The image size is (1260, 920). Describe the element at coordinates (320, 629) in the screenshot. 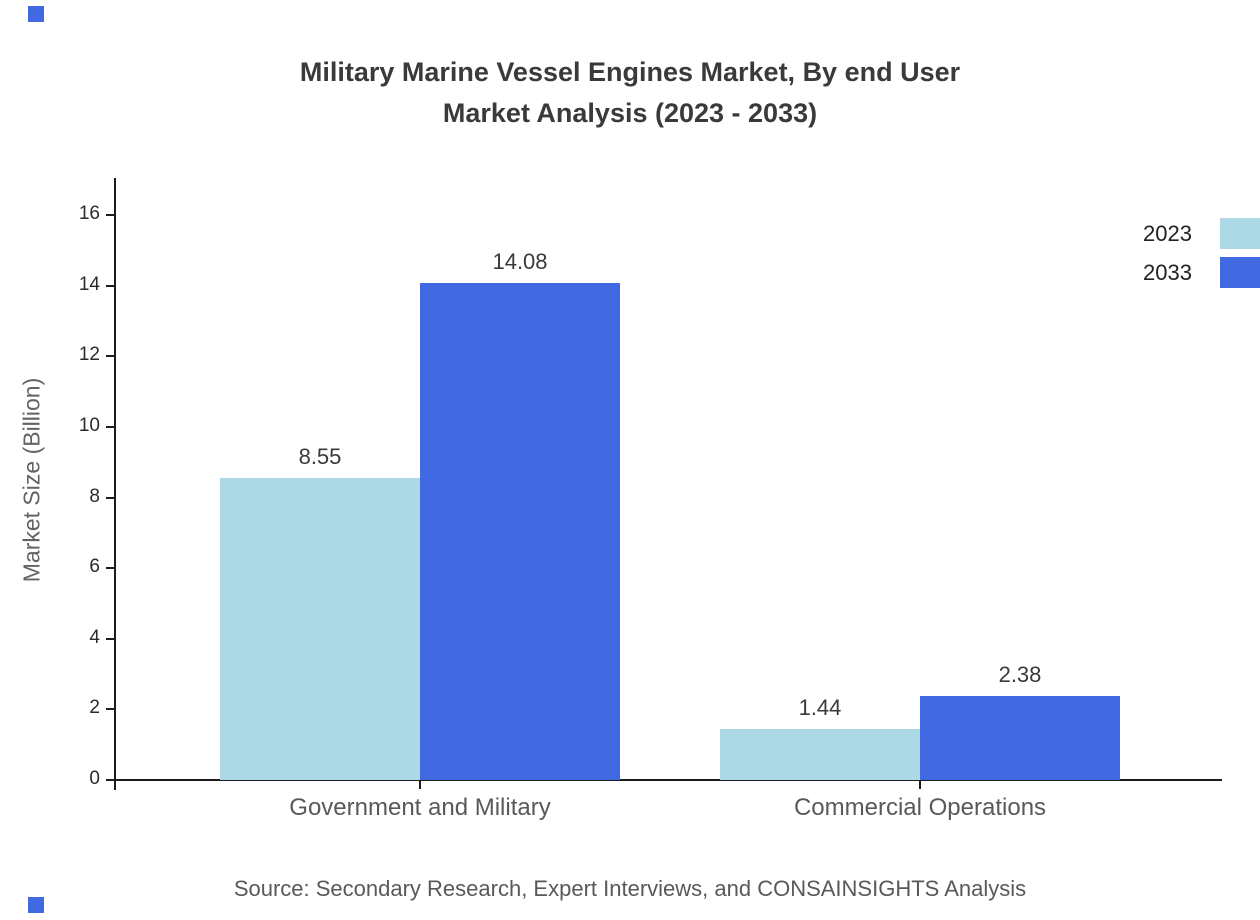

I see `bar-2023-government-and-military` at that location.